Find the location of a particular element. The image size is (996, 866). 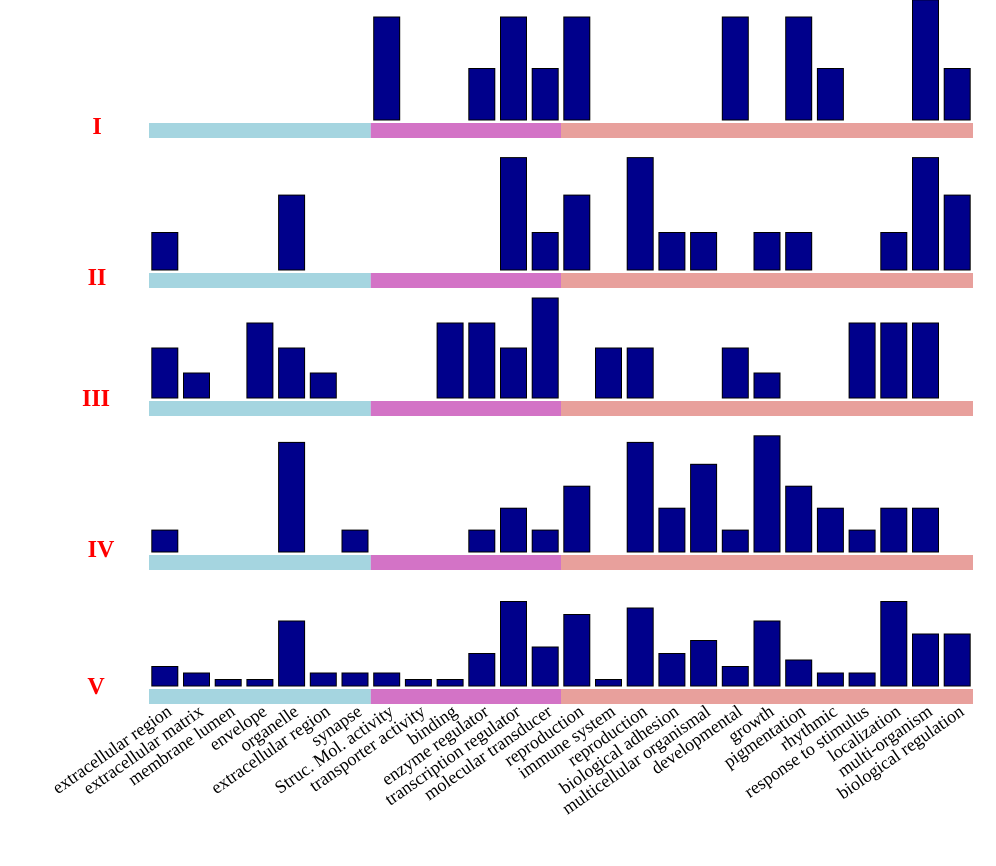

panel-label: II is located at coordinates (97, 278).